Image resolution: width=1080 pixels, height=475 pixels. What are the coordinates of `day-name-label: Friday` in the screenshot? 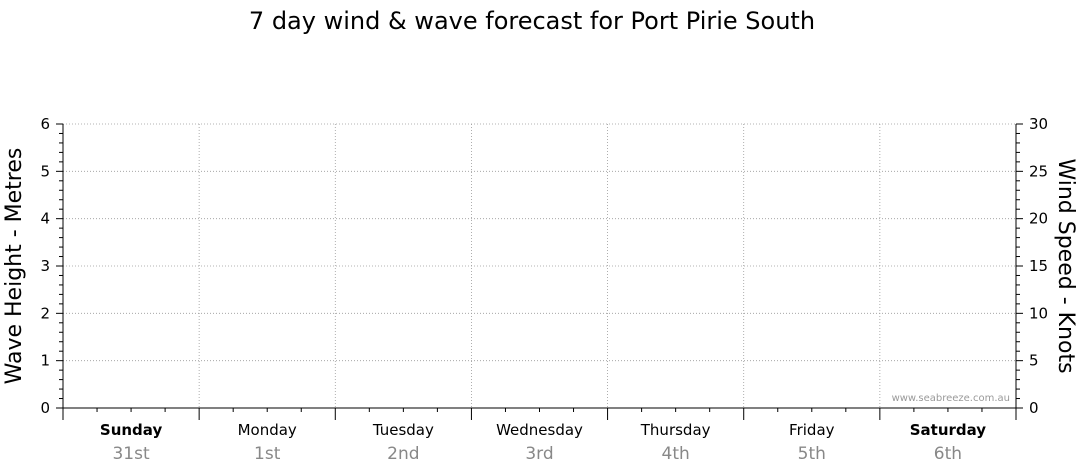 It's located at (812, 430).